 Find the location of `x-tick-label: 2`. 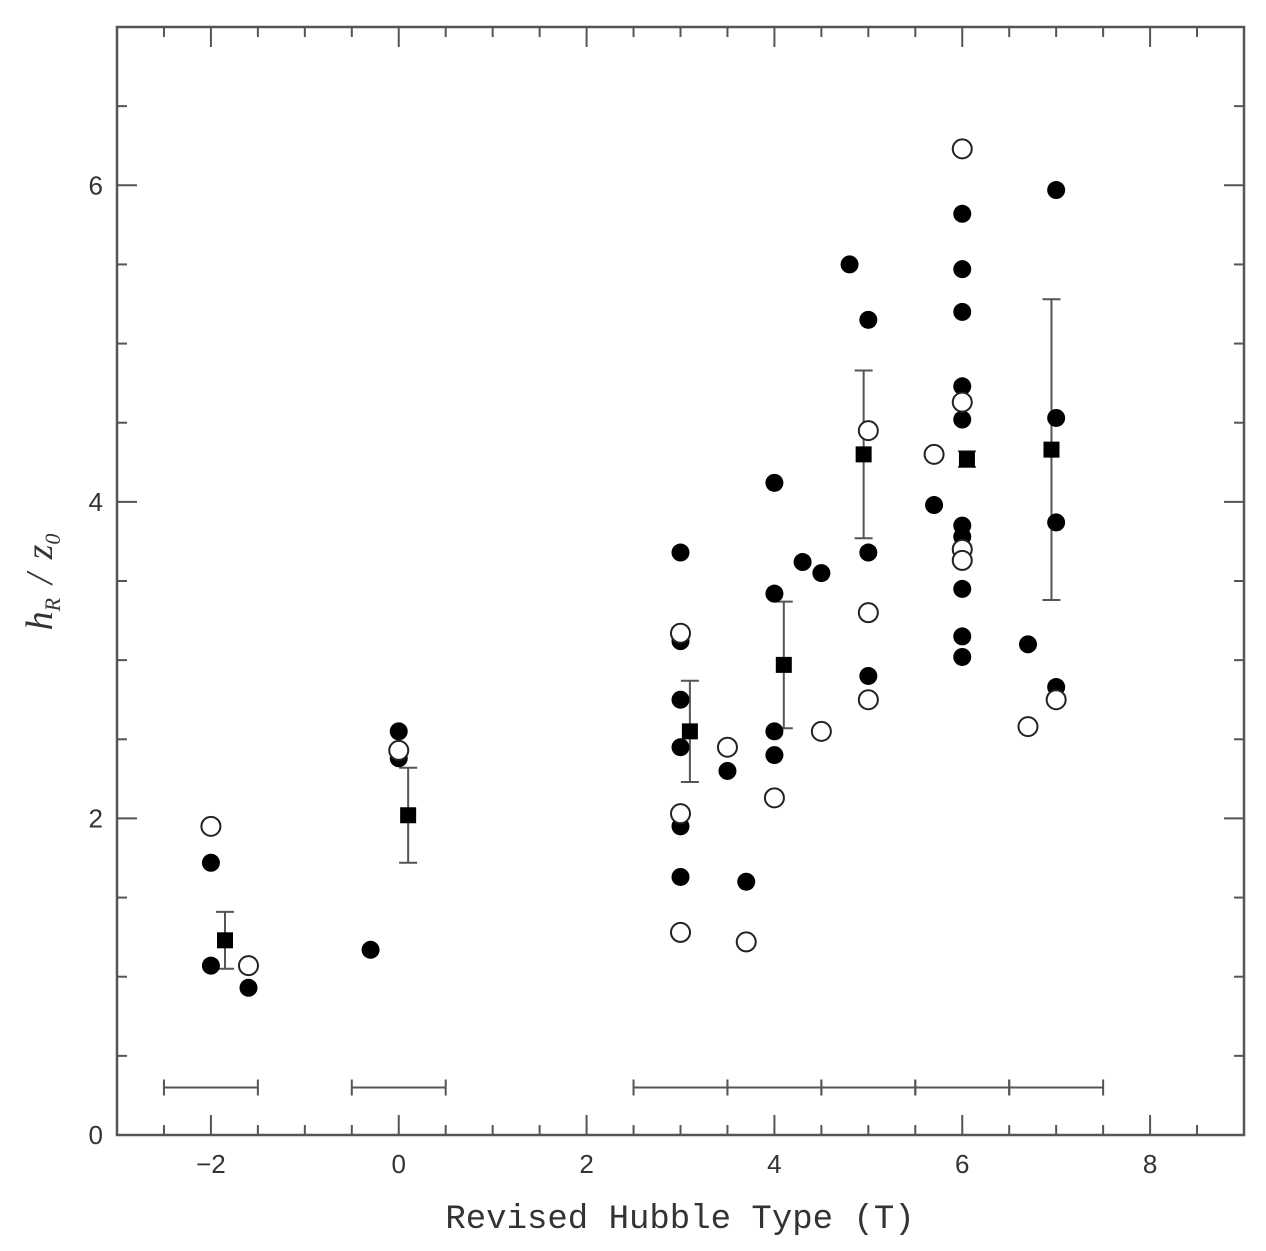

x-tick-label: 2 is located at coordinates (586, 1164).